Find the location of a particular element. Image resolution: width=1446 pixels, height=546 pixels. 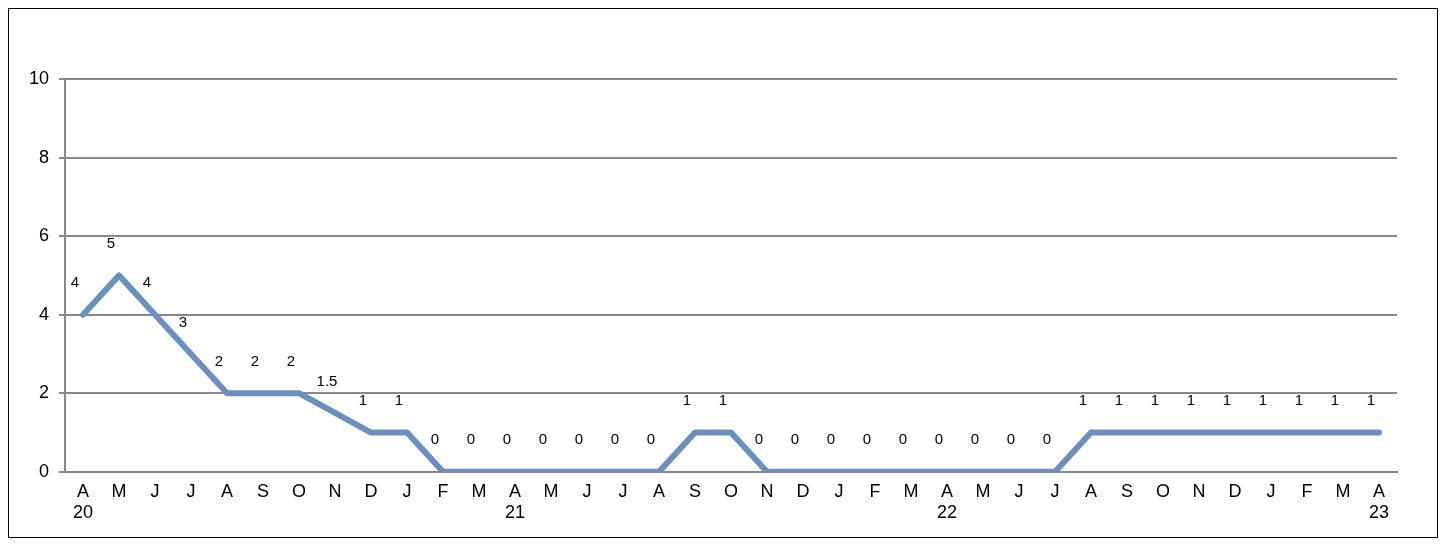

data-label: 1.5 is located at coordinates (327, 380).